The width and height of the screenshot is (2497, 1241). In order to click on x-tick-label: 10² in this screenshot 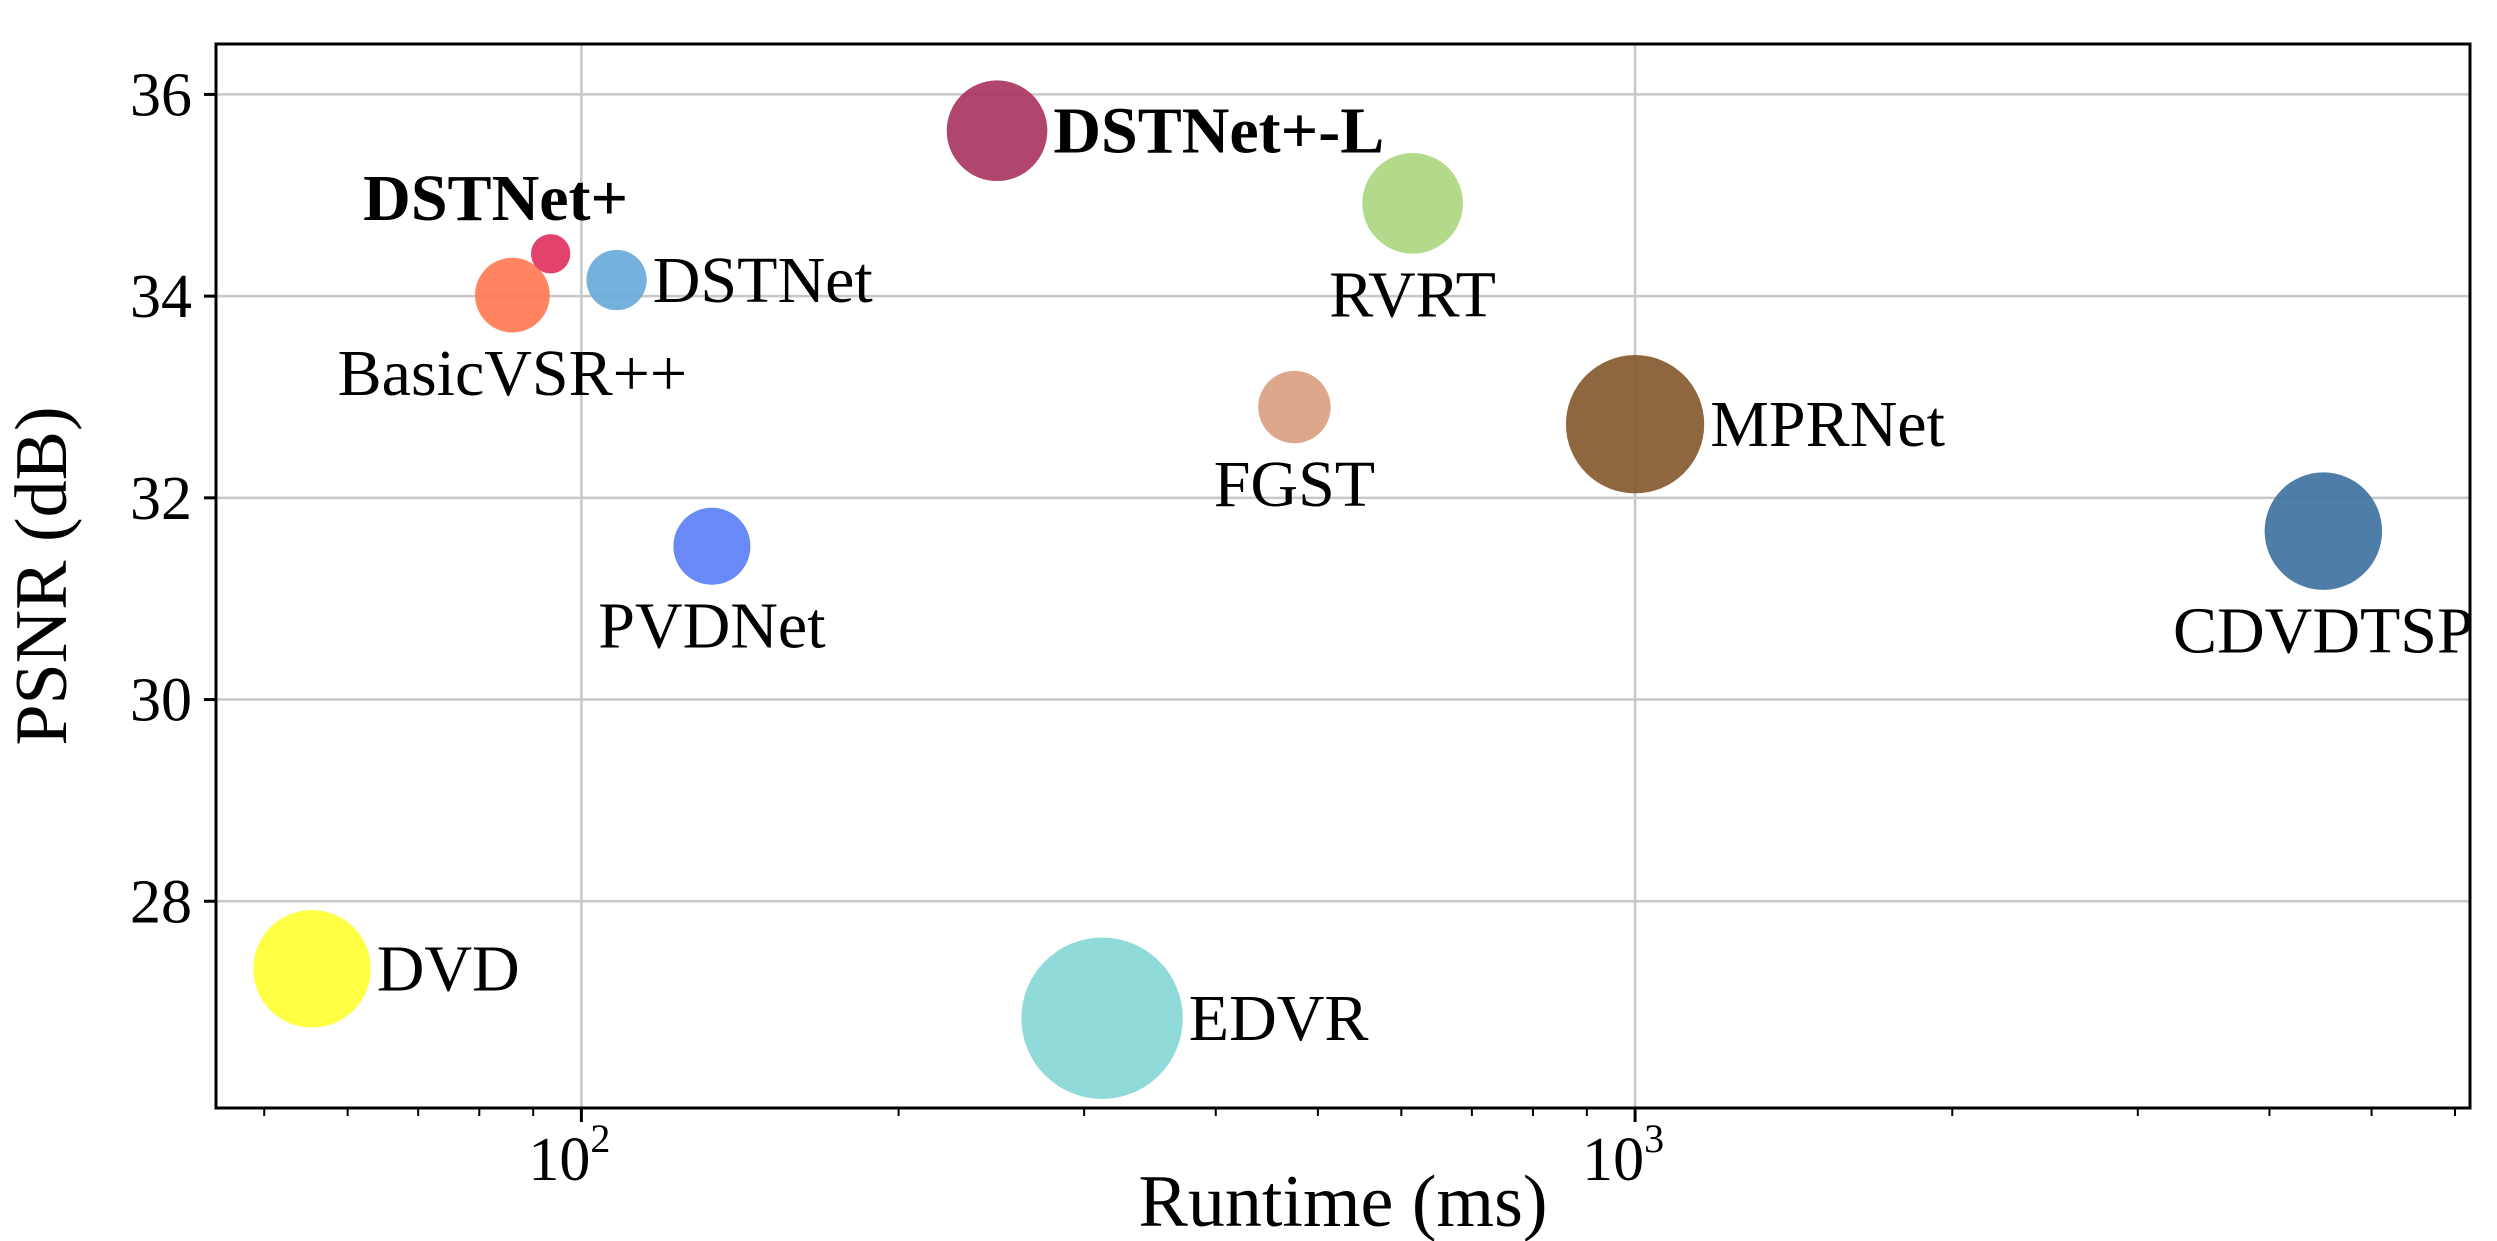, I will do `click(569, 1155)`.